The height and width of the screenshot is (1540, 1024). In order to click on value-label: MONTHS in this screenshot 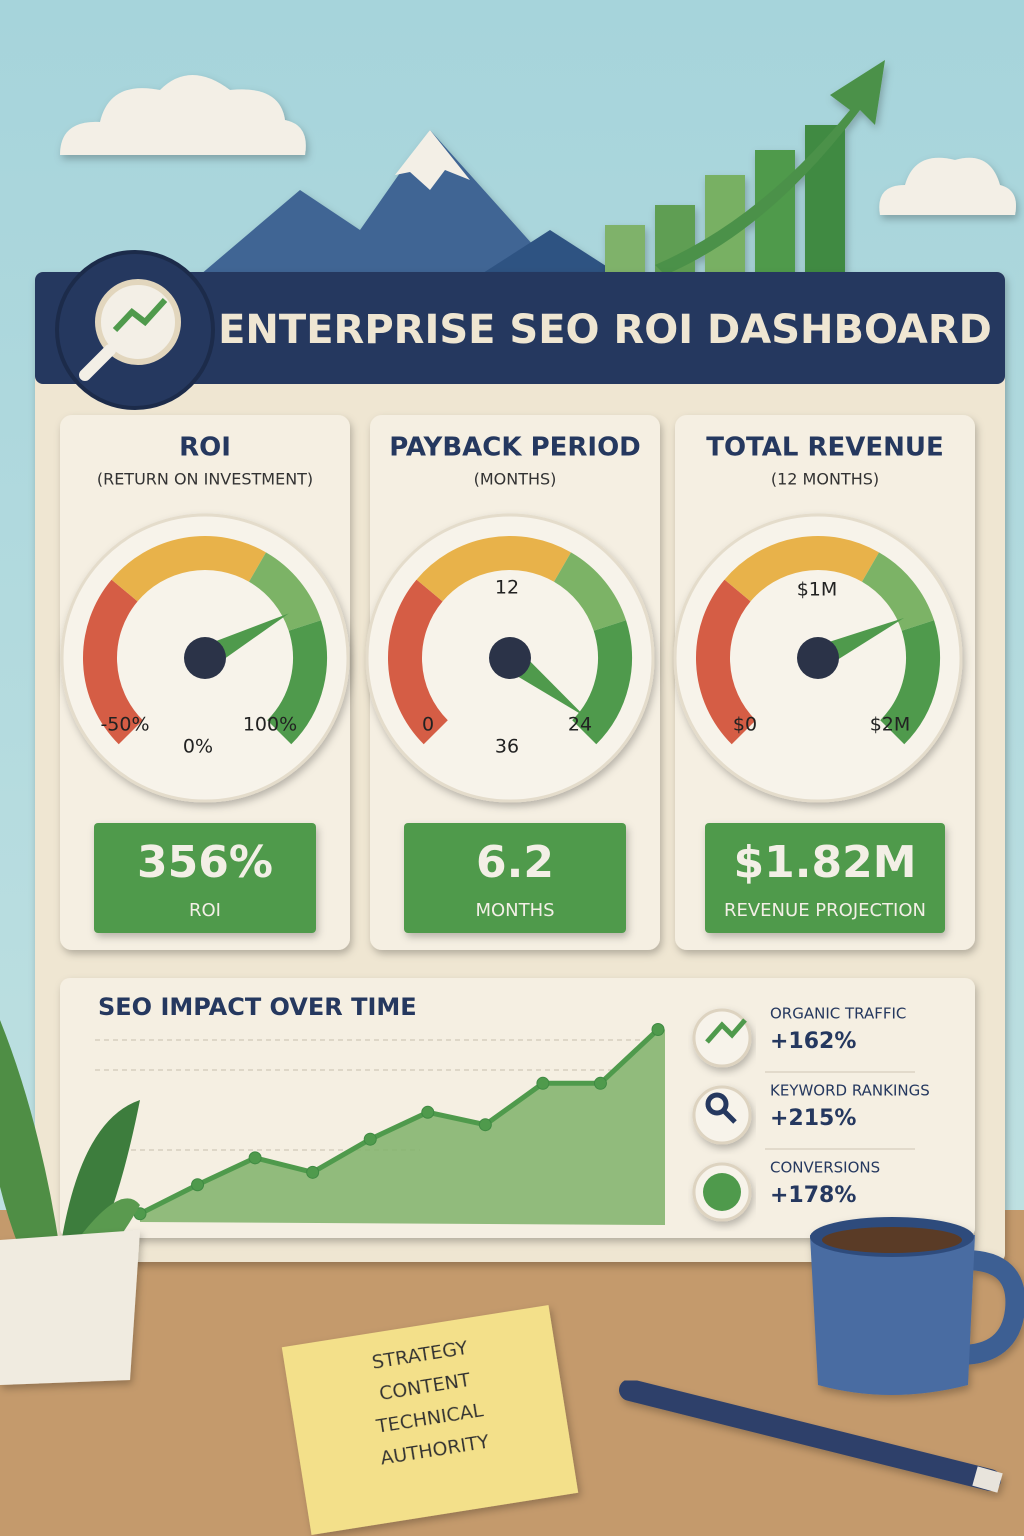, I will do `click(514, 910)`.